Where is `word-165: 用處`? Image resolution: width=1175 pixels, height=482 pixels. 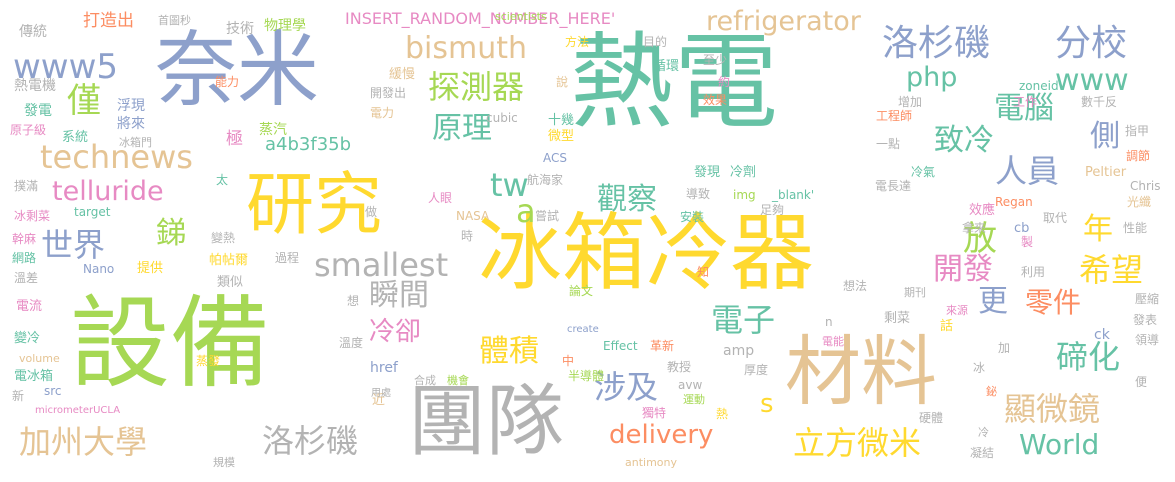 word-165: 用處 is located at coordinates (381, 392).